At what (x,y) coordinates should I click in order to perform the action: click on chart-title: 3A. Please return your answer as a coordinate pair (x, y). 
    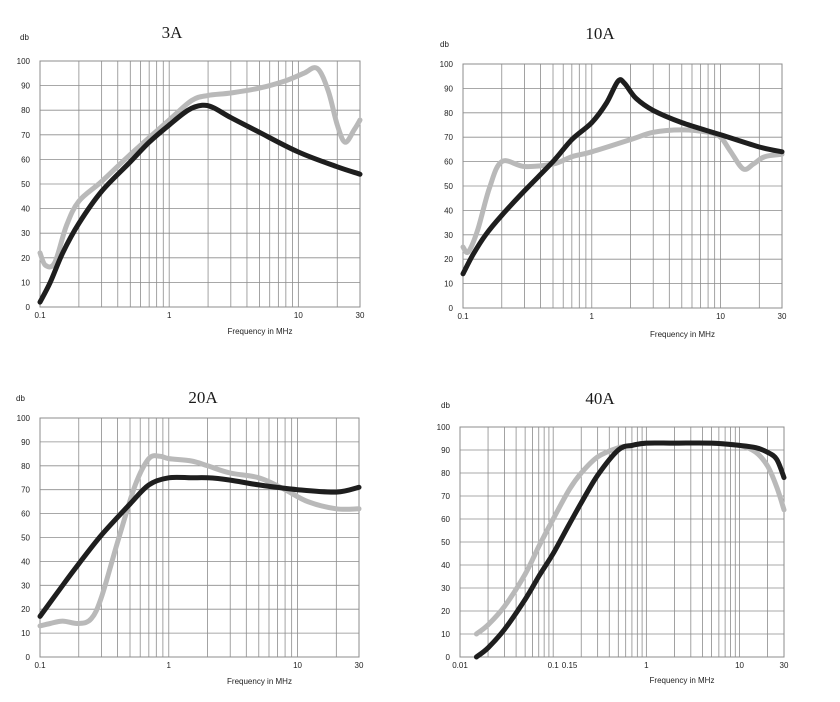
    Looking at the image, I should click on (173, 32).